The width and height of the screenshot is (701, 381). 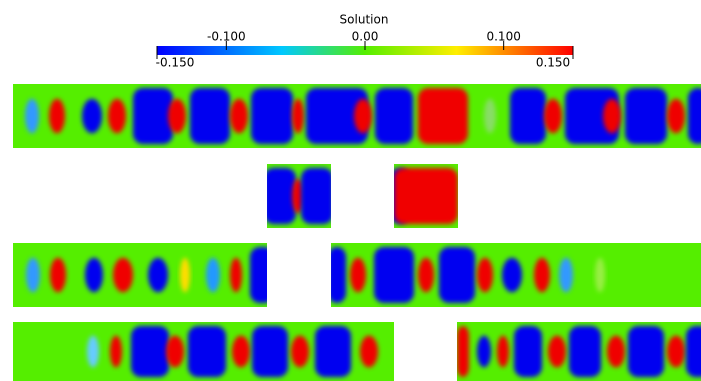 What do you see at coordinates (553, 63) in the screenshot?
I see `colorbar-tick-label: 0.150` at bounding box center [553, 63].